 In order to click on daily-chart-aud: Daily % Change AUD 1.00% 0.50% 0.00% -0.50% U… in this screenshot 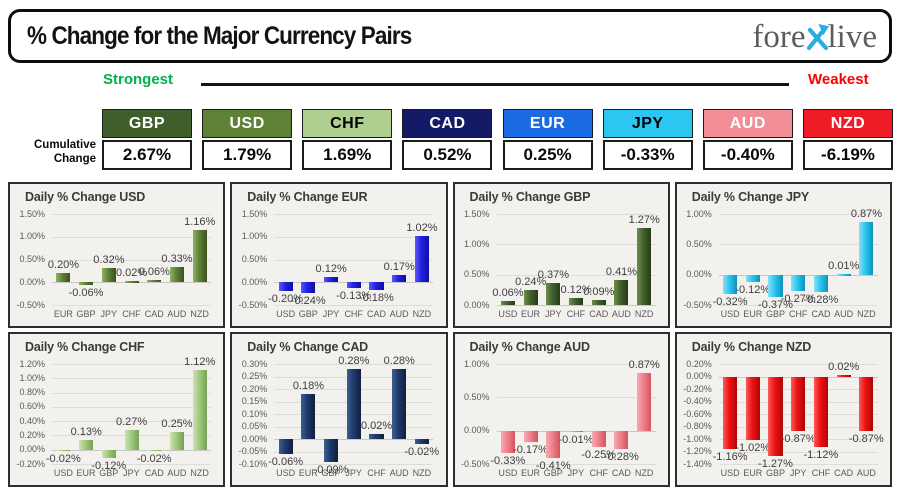, I will do `click(561, 409)`.